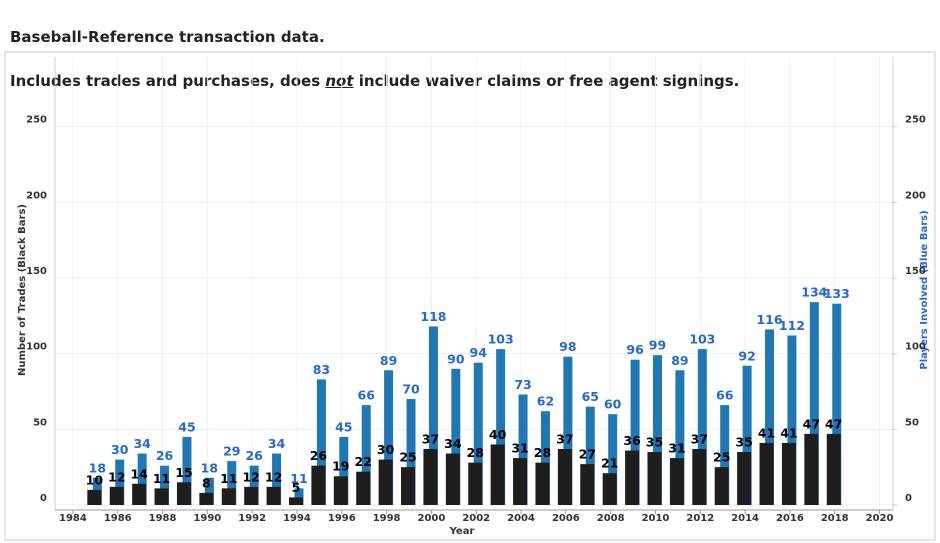 The height and width of the screenshot is (543, 940). What do you see at coordinates (915, 271) in the screenshot?
I see `y2-tick-label: 150` at bounding box center [915, 271].